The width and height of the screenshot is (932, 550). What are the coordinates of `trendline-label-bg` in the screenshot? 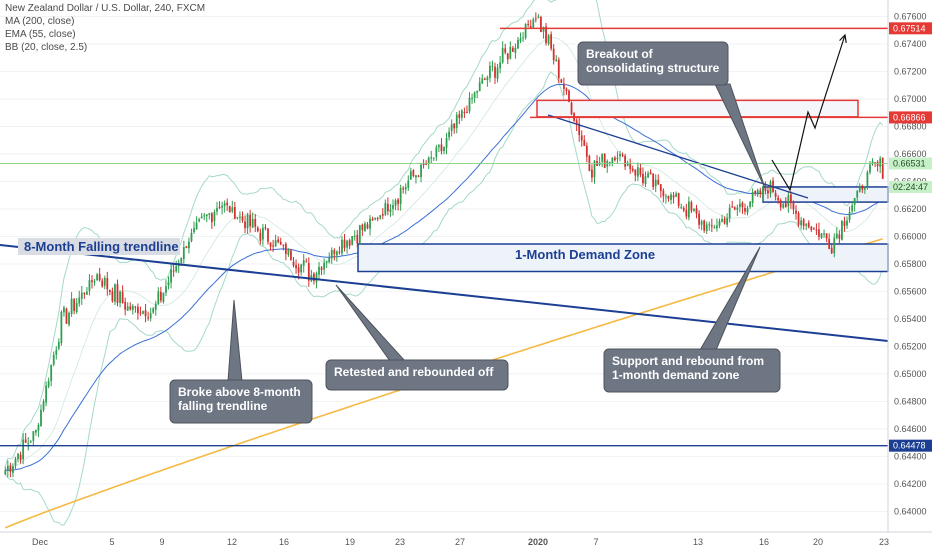 It's located at (99, 246).